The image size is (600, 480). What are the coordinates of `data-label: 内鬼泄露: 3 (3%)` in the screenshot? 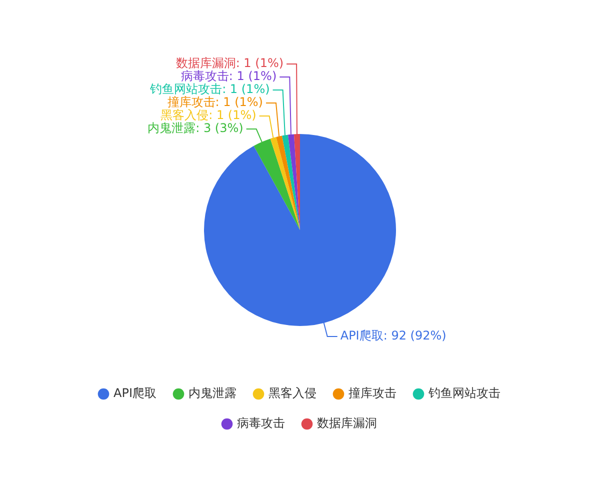 It's located at (196, 128).